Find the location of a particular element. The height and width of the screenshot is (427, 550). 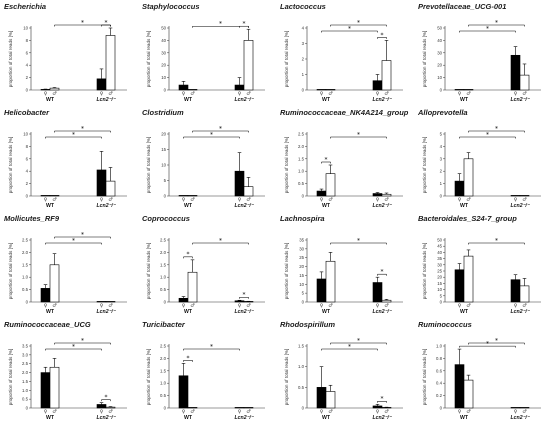

chart-title: Lachnospira is located at coordinates (302, 218).